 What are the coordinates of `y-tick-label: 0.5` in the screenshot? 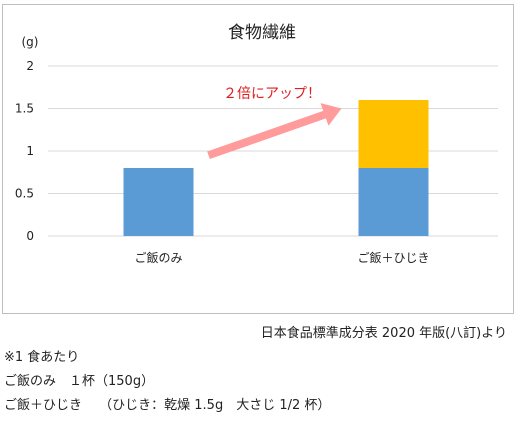 It's located at (24, 194).